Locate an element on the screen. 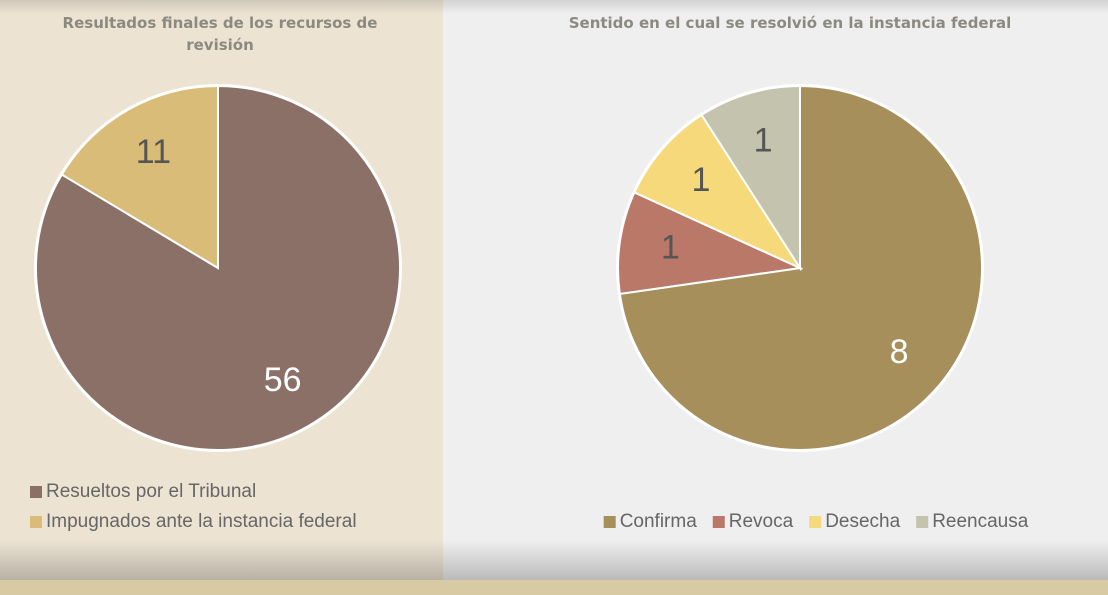 The height and width of the screenshot is (595, 1108). bottom-shadow is located at coordinates (554, 560).